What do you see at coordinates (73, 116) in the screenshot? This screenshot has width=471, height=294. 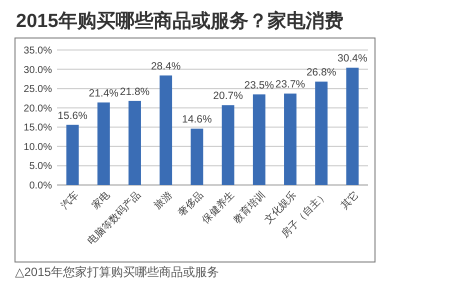 I see `data-label: 15.6%` at bounding box center [73, 116].